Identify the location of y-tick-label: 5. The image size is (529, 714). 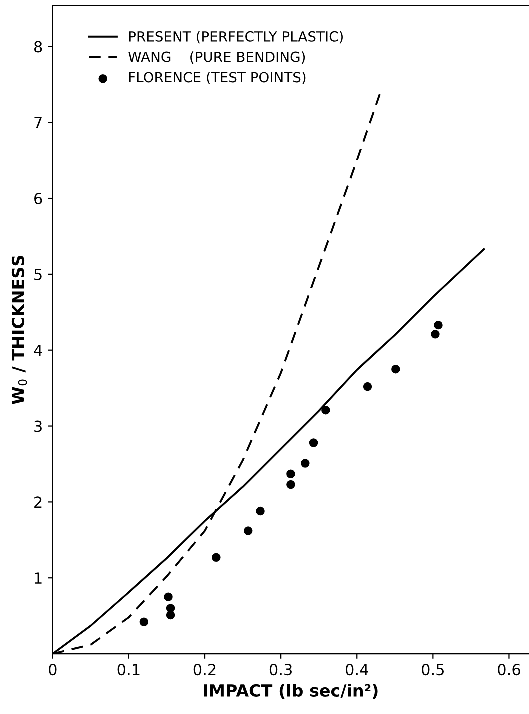
(38, 274).